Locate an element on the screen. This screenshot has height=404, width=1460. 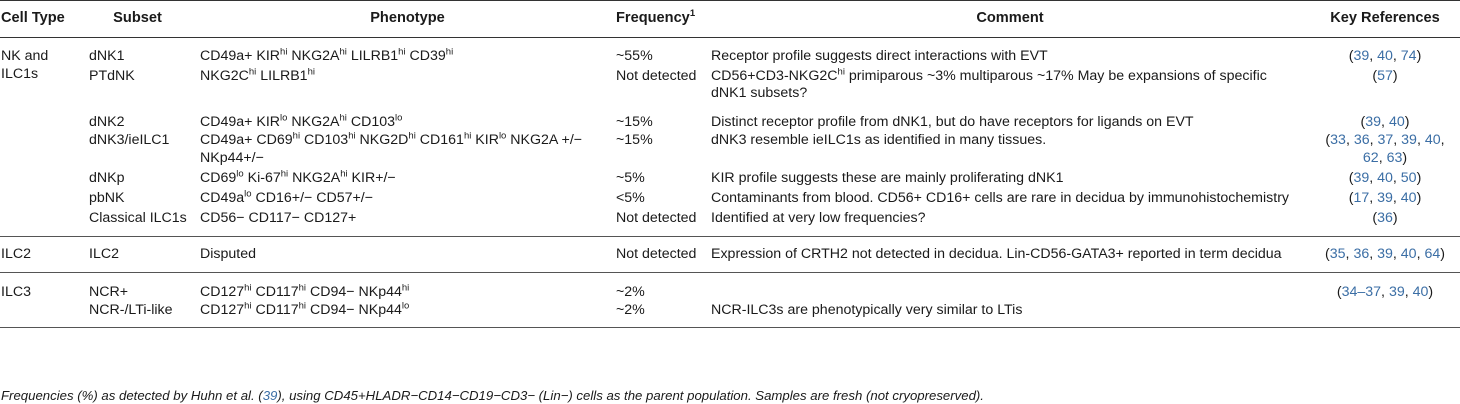
subset-cell: pbNK is located at coordinates (107, 197).